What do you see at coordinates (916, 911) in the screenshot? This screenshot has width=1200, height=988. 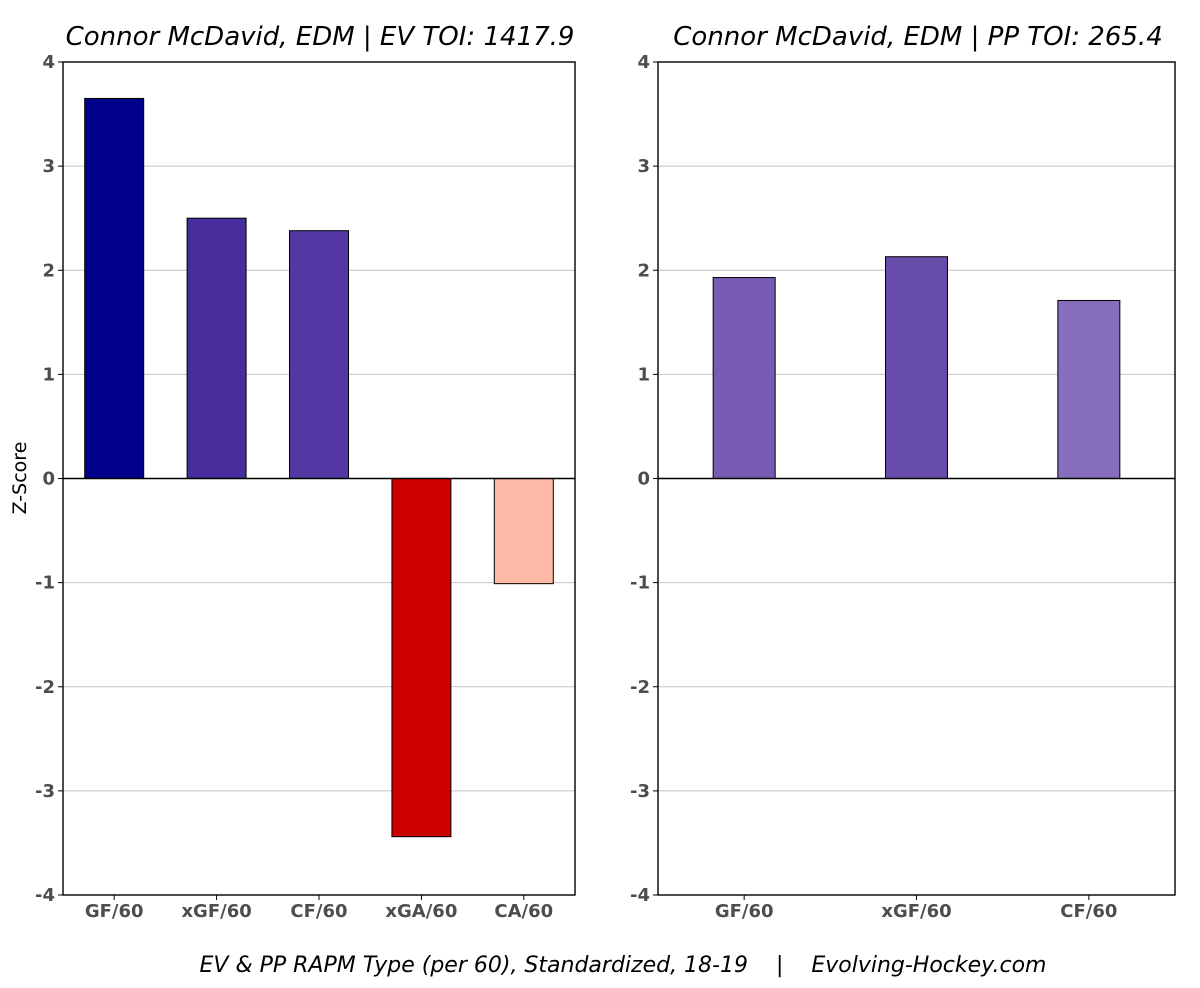 I see `pp-x-tick-label: xGF/60` at bounding box center [916, 911].